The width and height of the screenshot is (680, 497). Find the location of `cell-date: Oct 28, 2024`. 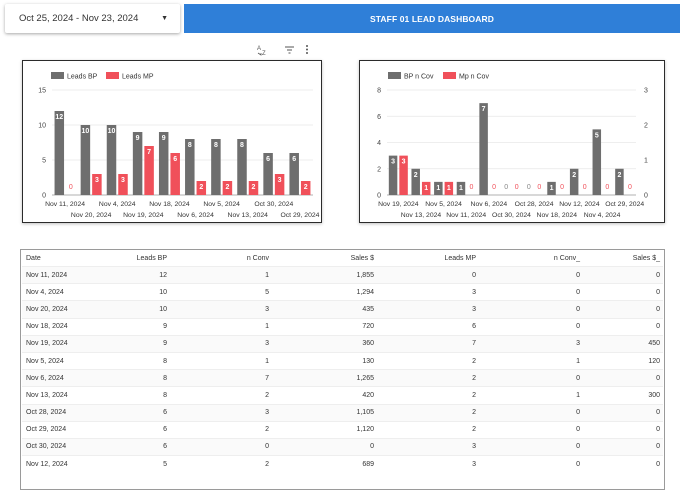

cell-date: Oct 28, 2024 is located at coordinates (50, 412).